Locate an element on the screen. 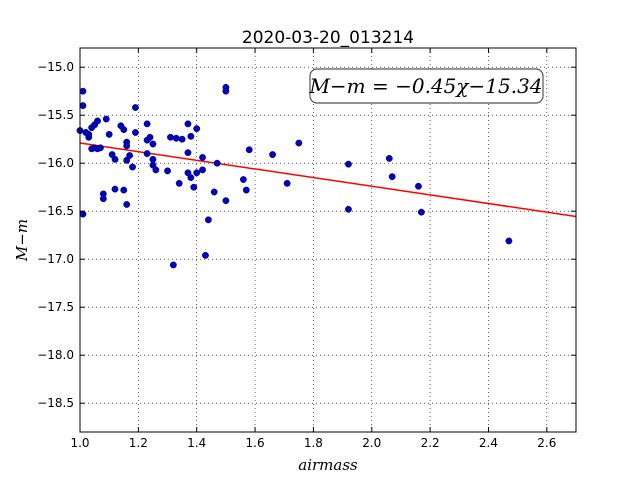 The height and width of the screenshot is (484, 640). y-tick-label: −15.0 is located at coordinates (55, 67).